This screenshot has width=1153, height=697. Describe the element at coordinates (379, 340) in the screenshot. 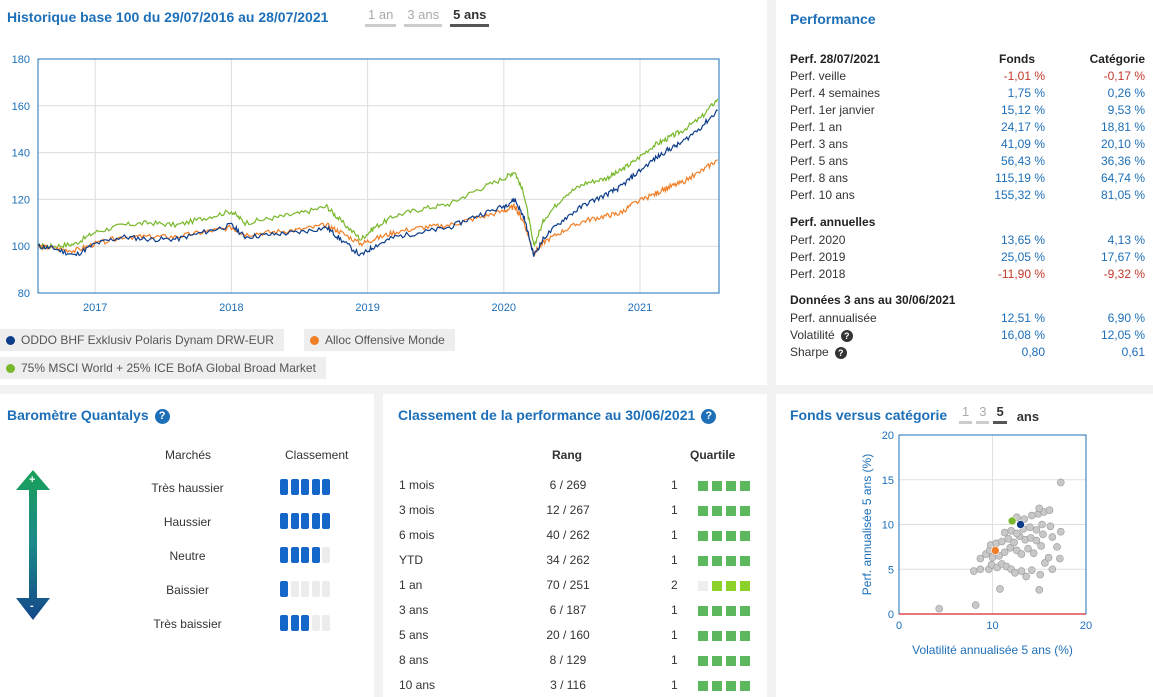

I see `legend-category: Alloc Offensive Monde` at that location.